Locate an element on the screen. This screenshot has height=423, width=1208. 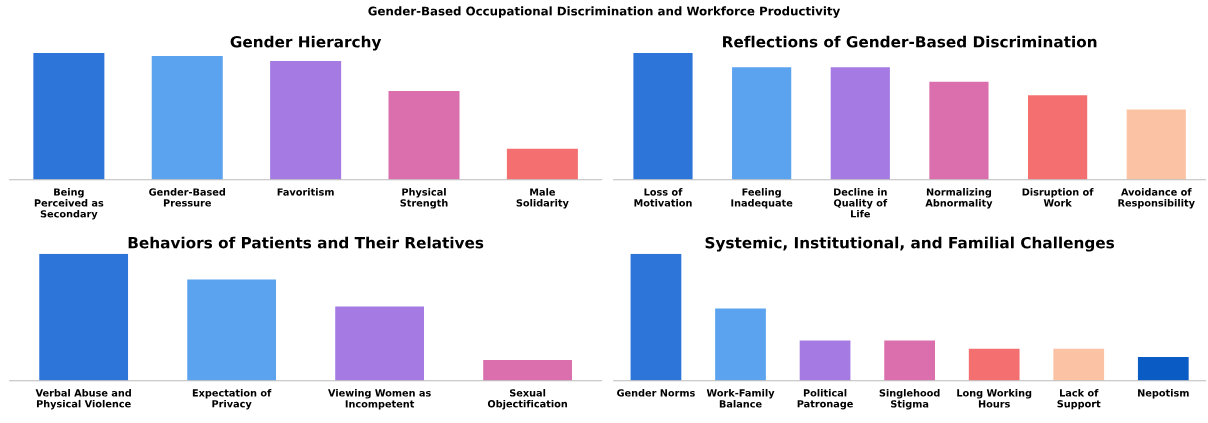
x-tick-label: Gender-Based Pressure is located at coordinates (187, 197).